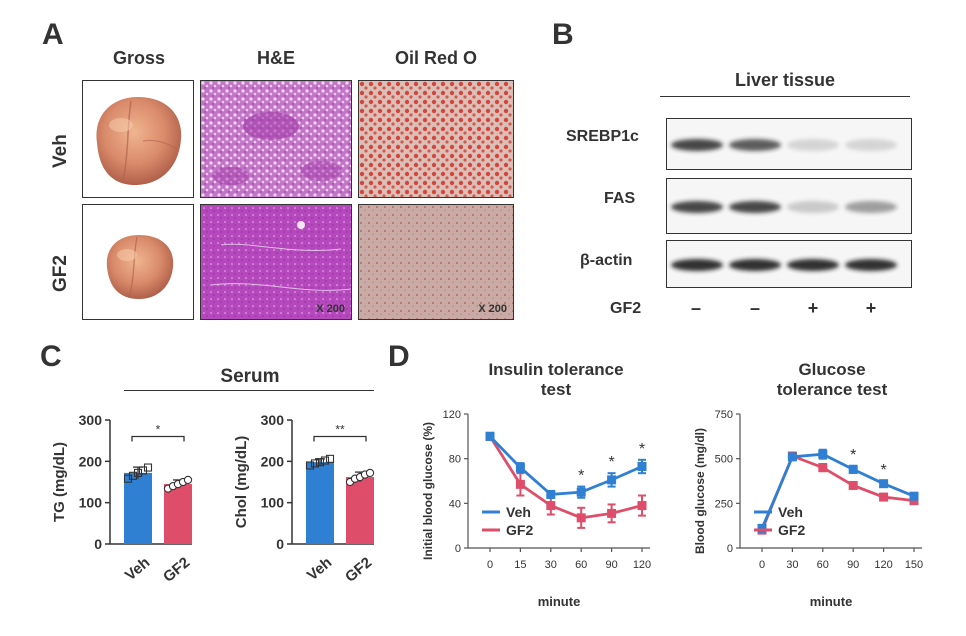  Describe the element at coordinates (250, 376) in the screenshot. I see `serum-title: Serum` at that location.